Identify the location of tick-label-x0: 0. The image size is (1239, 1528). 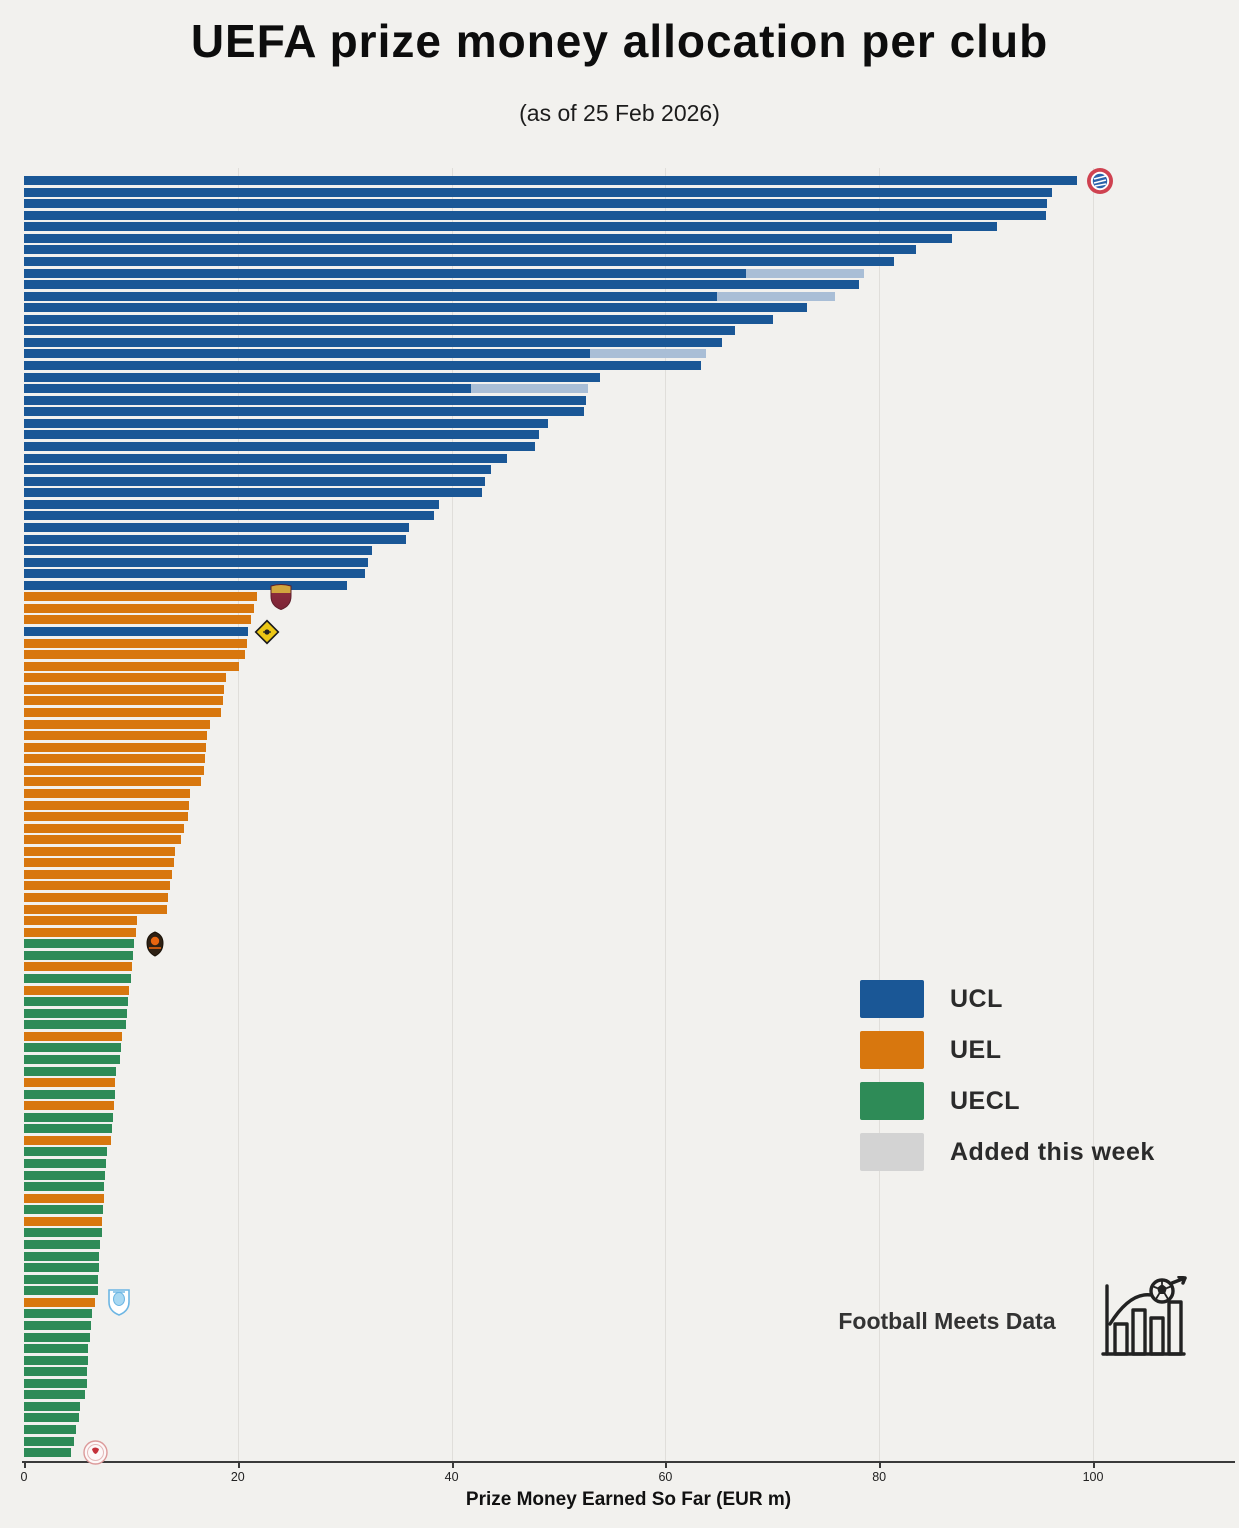
(24, 1477).